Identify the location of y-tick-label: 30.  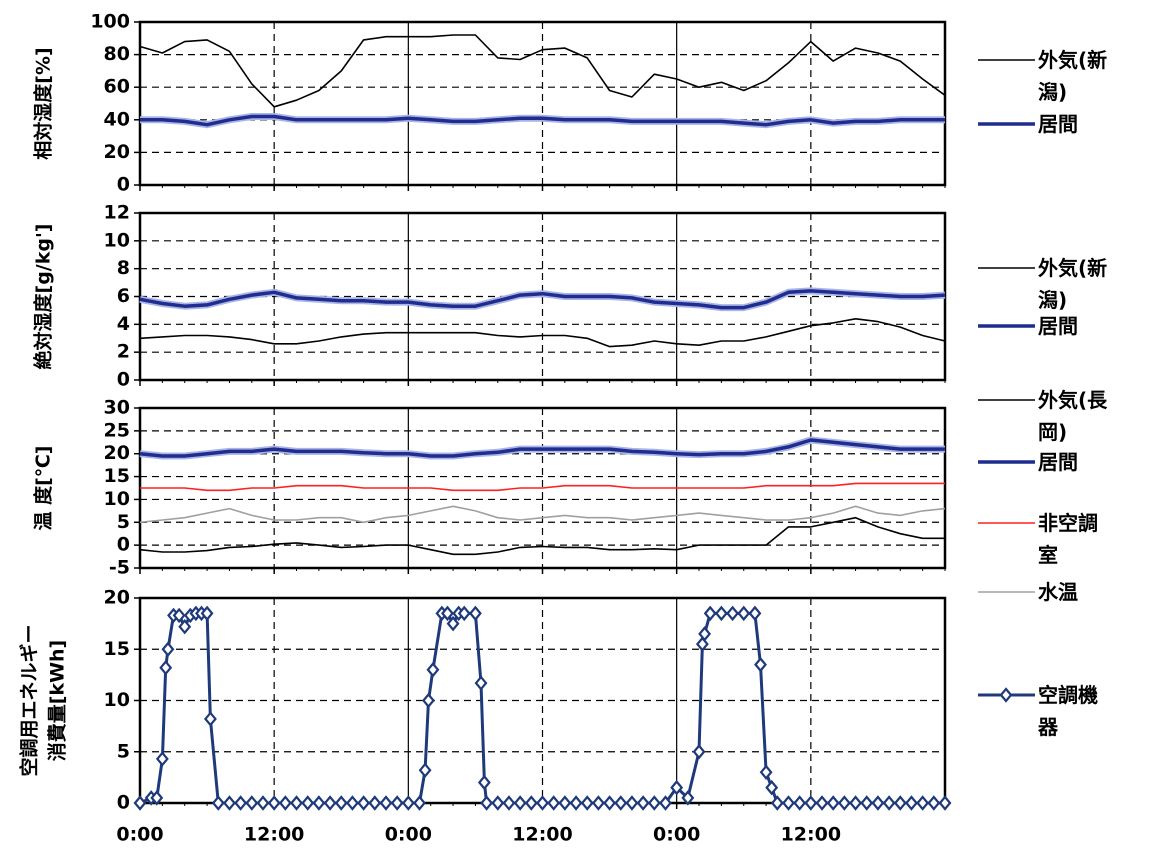
(117, 408).